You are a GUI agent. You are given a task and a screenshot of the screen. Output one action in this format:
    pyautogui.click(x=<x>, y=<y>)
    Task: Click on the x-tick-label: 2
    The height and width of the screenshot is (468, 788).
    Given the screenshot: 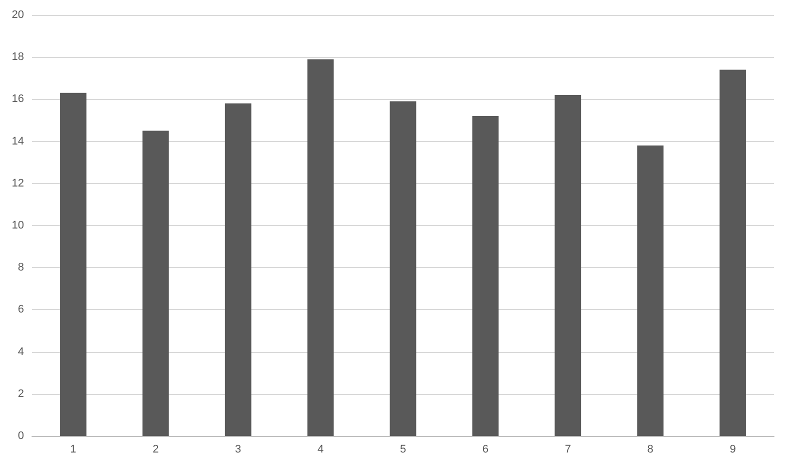 What is the action you would take?
    pyautogui.click(x=155, y=450)
    